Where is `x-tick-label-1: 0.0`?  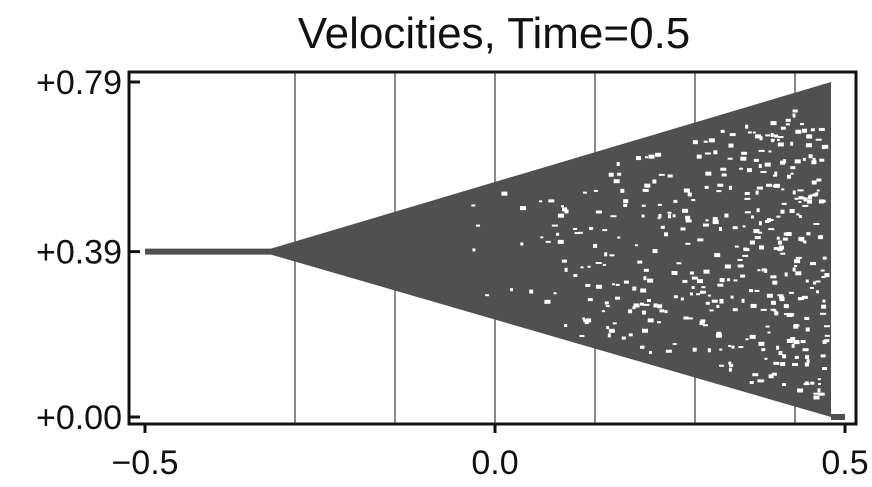
x-tick-label-1: 0.0 is located at coordinates (494, 463).